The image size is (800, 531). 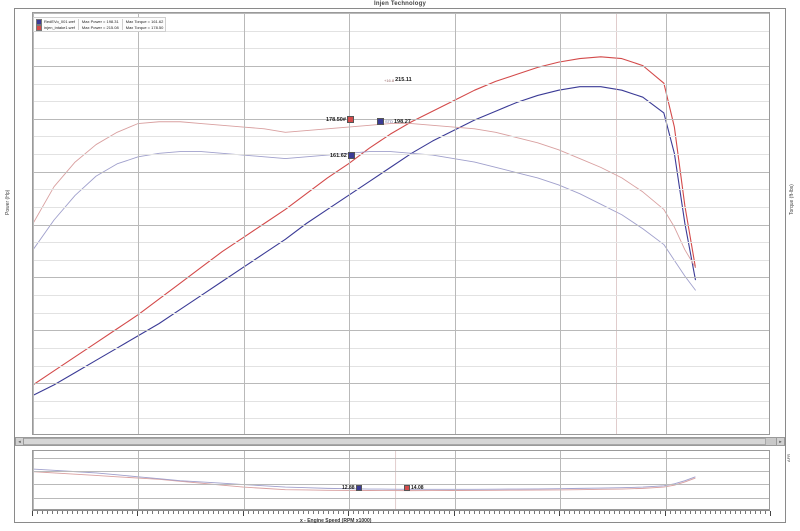 I want to click on scrollbar-left-arrow: ◄, so click(x=19, y=441).